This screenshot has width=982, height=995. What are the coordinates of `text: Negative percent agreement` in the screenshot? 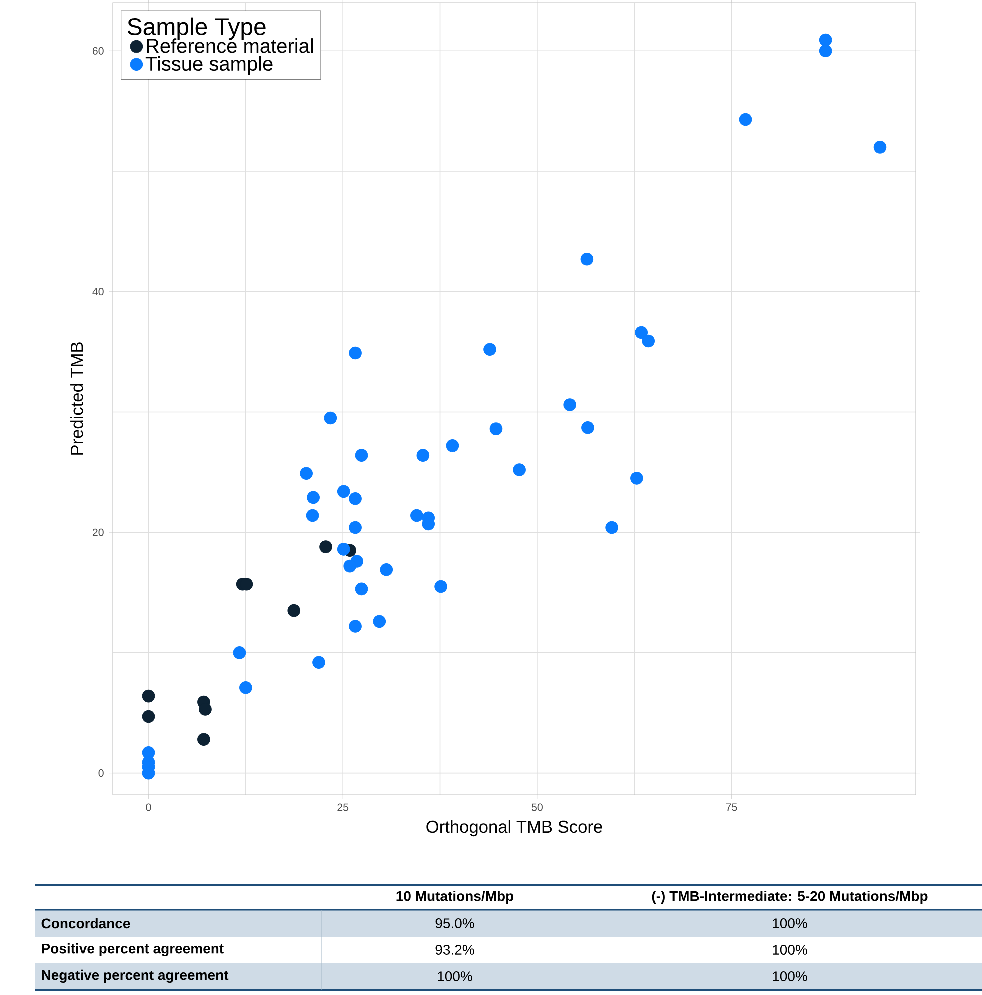 It's located at (135, 977).